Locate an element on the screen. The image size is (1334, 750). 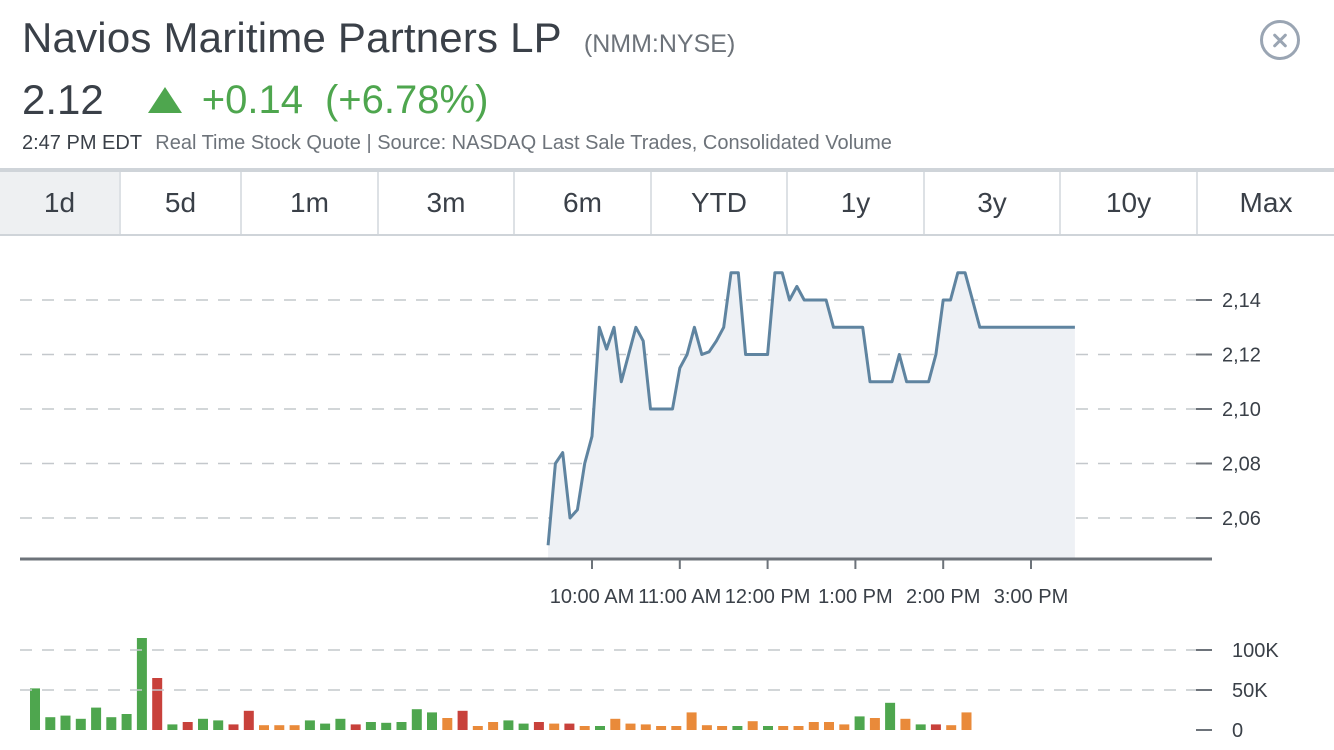
price-change-percent: (+6.78%) is located at coordinates (406, 99).